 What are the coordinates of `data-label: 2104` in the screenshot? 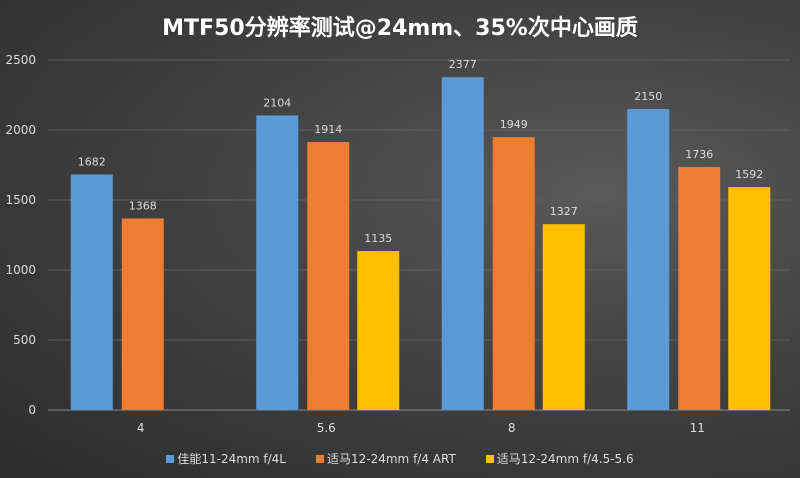 It's located at (277, 102).